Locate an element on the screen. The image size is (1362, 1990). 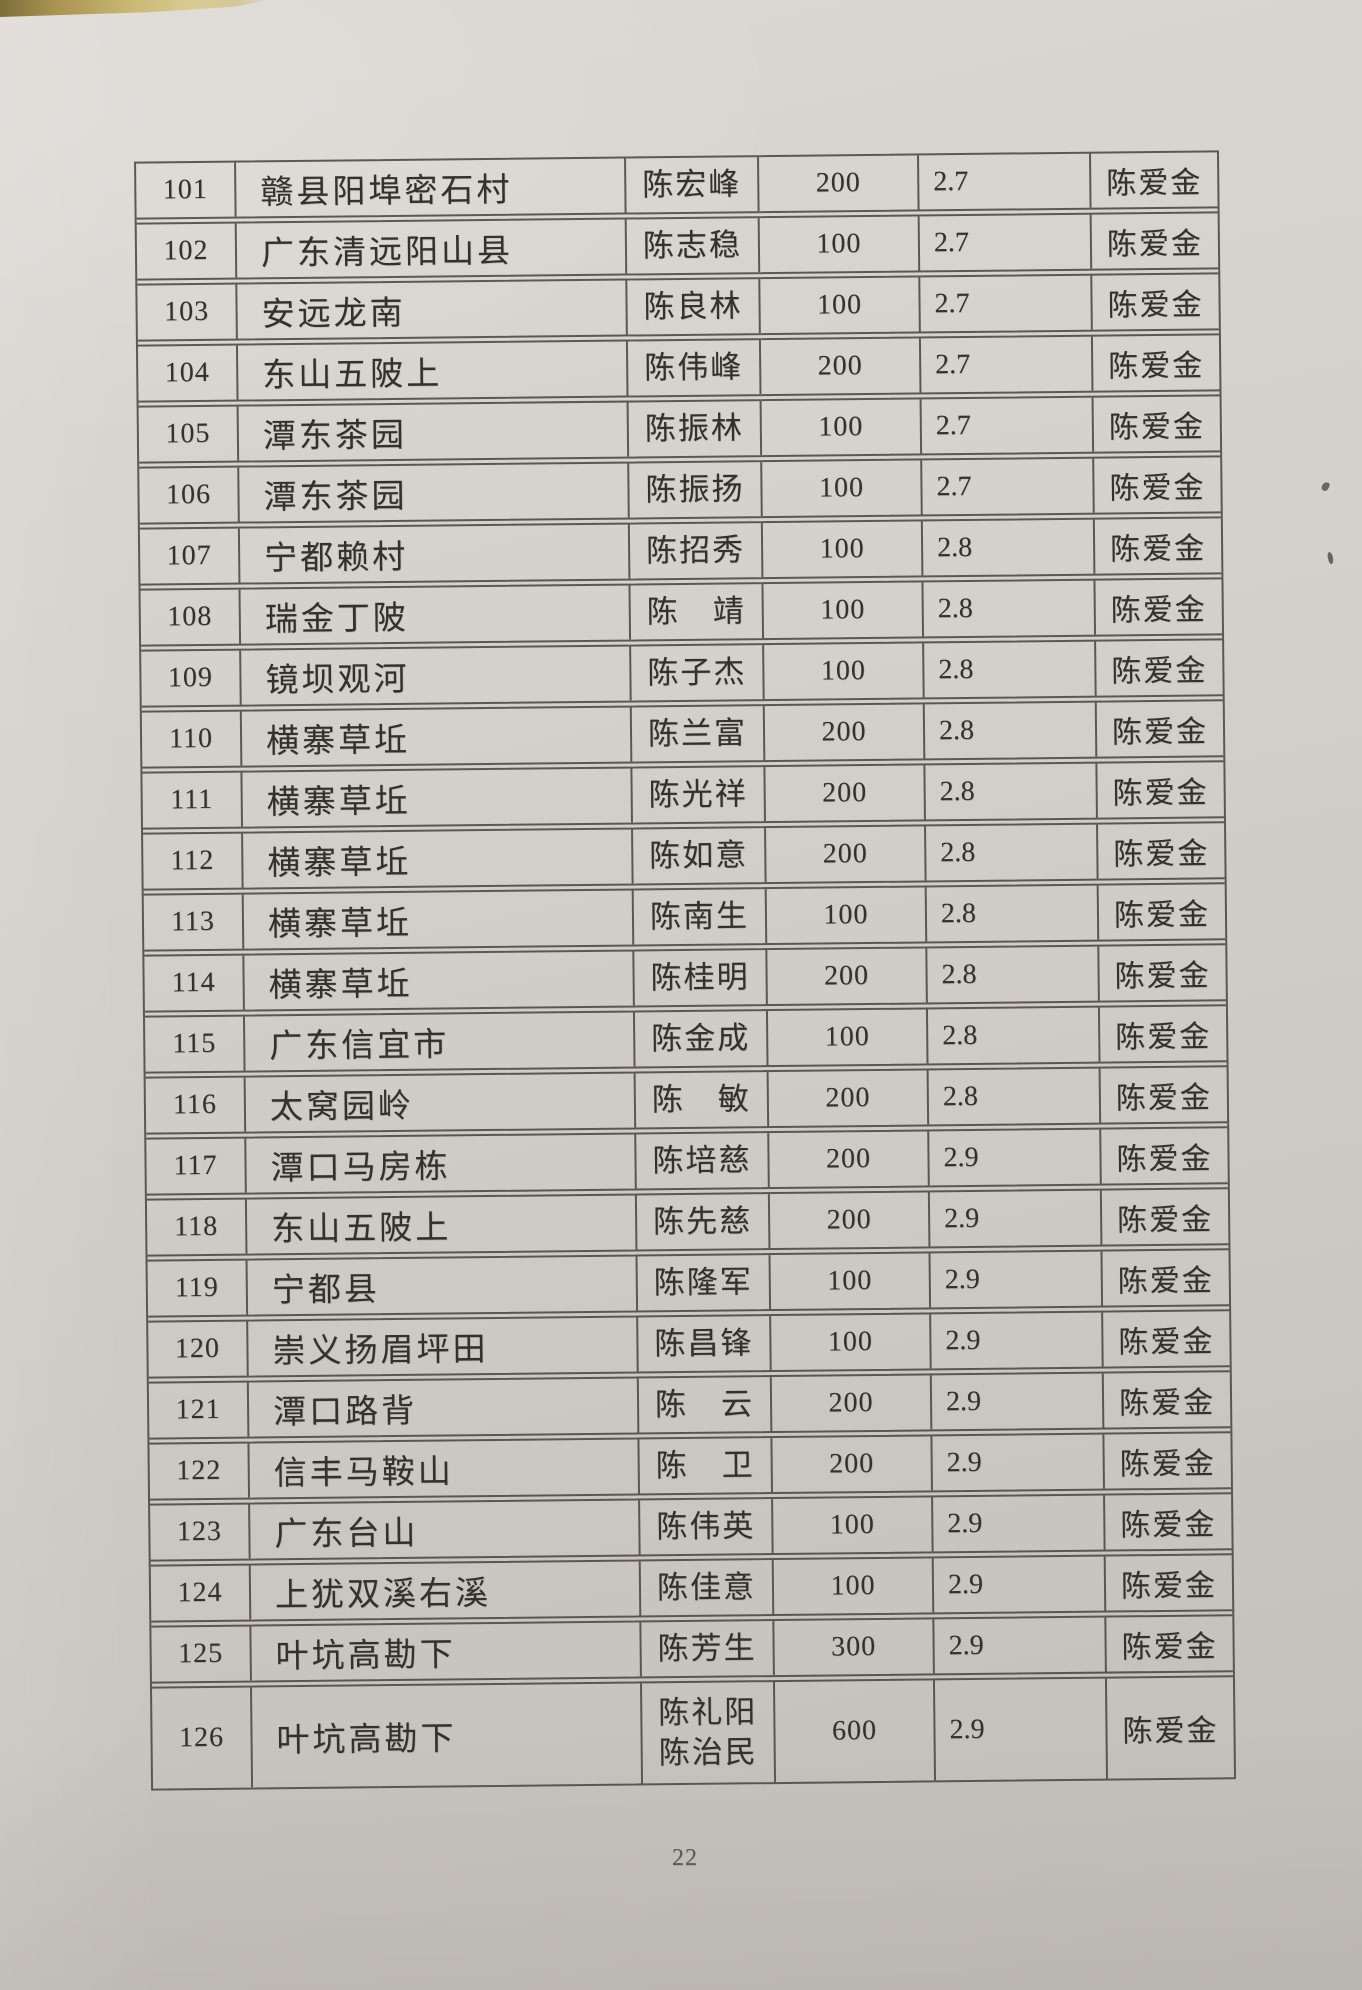
cell-place-name: 叶坑高勘下 is located at coordinates (446, 1735).